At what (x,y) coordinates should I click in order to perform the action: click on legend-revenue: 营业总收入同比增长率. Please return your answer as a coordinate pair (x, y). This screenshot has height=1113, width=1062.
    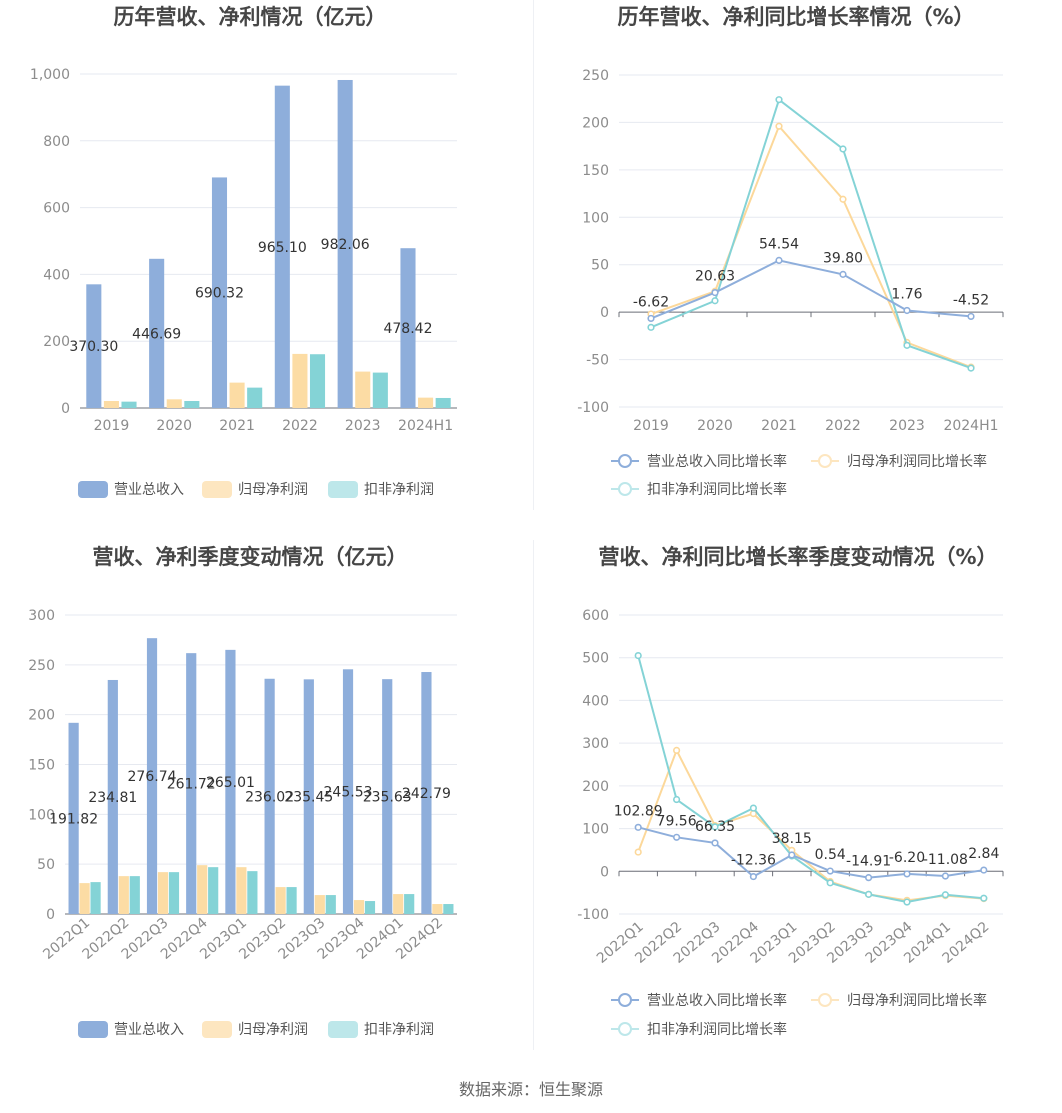
    Looking at the image, I should click on (699, 461).